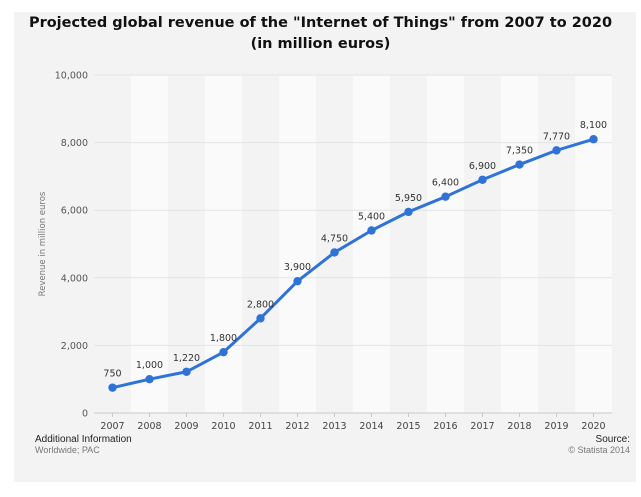 The height and width of the screenshot is (497, 641). What do you see at coordinates (149, 426) in the screenshot?
I see `x-tick-label: 2008` at bounding box center [149, 426].